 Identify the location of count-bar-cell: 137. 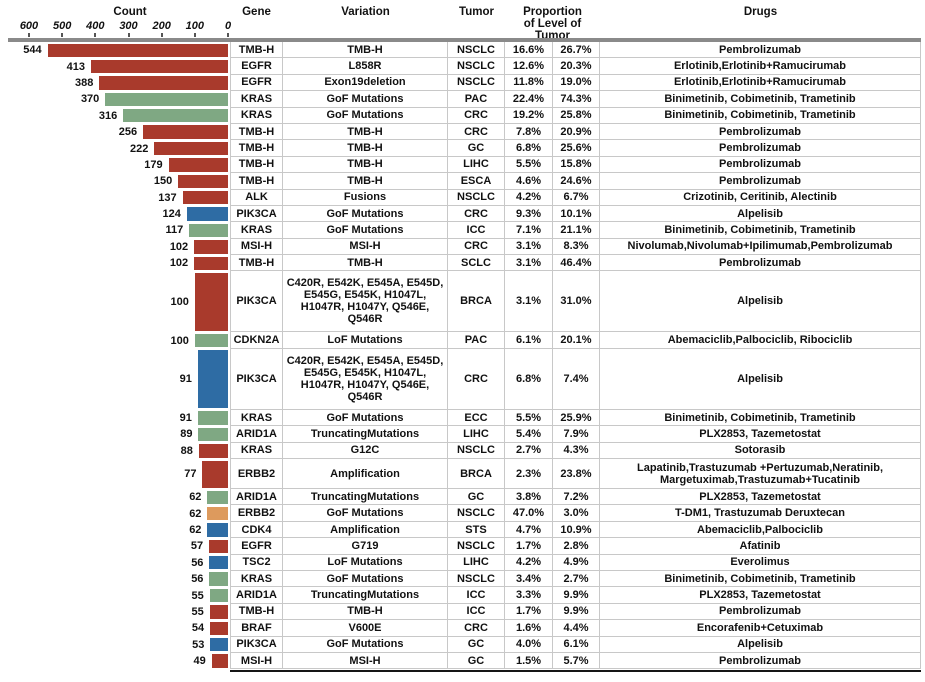
(115, 198).